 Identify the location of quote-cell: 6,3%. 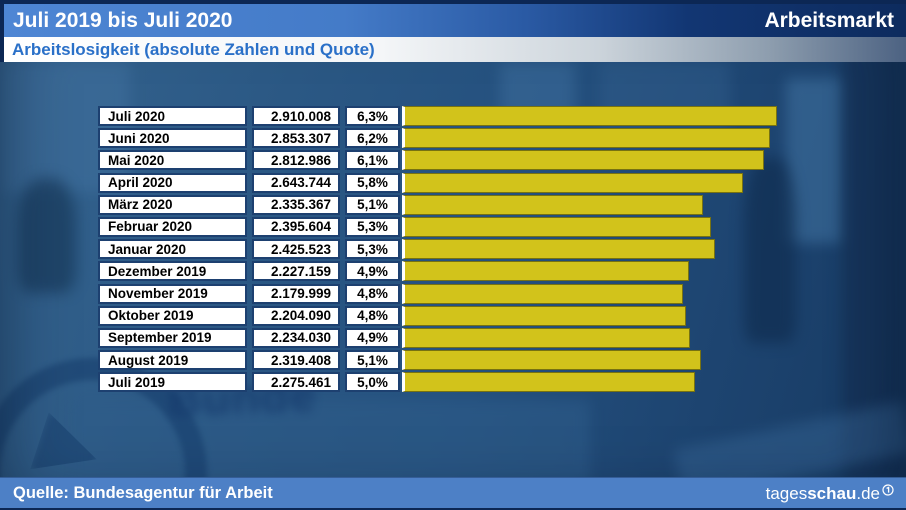
(372, 116).